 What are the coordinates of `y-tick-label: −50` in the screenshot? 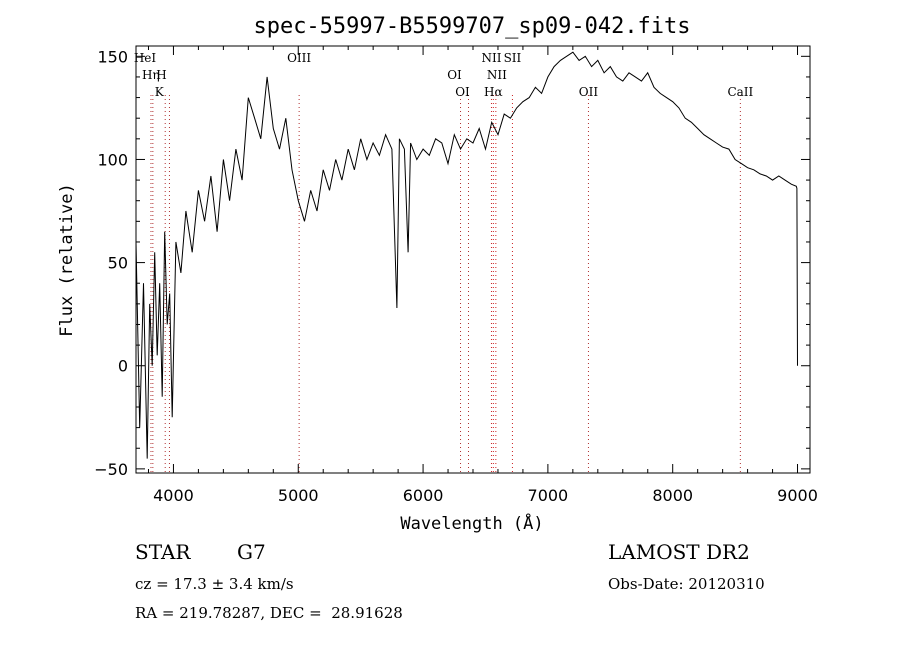 It's located at (111, 469).